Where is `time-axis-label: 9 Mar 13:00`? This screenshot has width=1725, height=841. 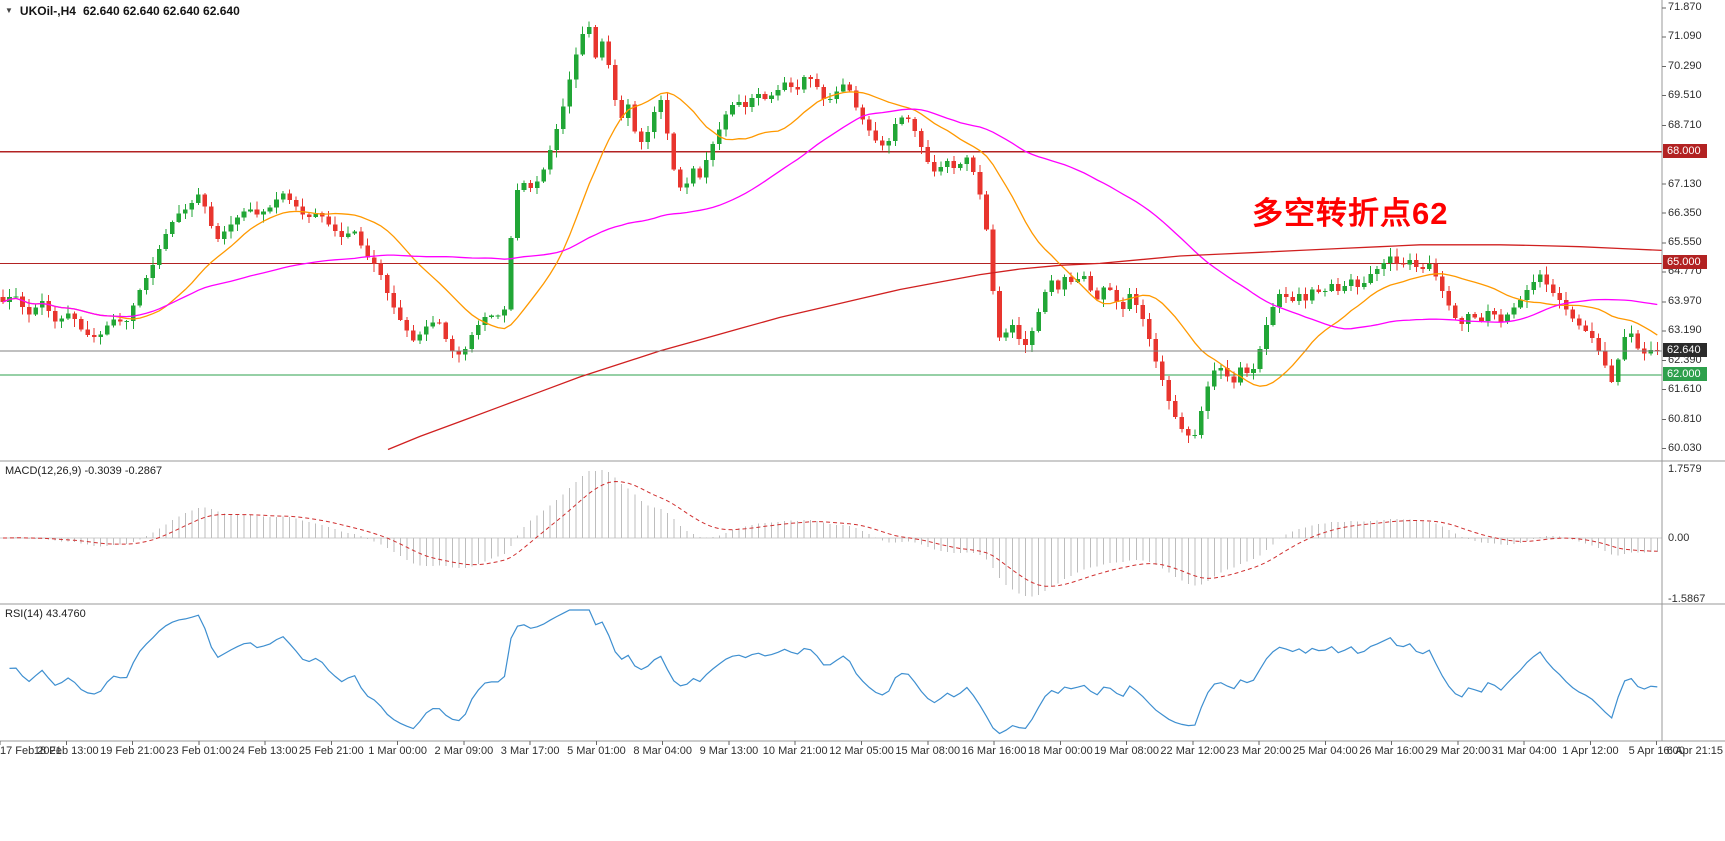
time-axis-label: 9 Mar 13:00 is located at coordinates (729, 751).